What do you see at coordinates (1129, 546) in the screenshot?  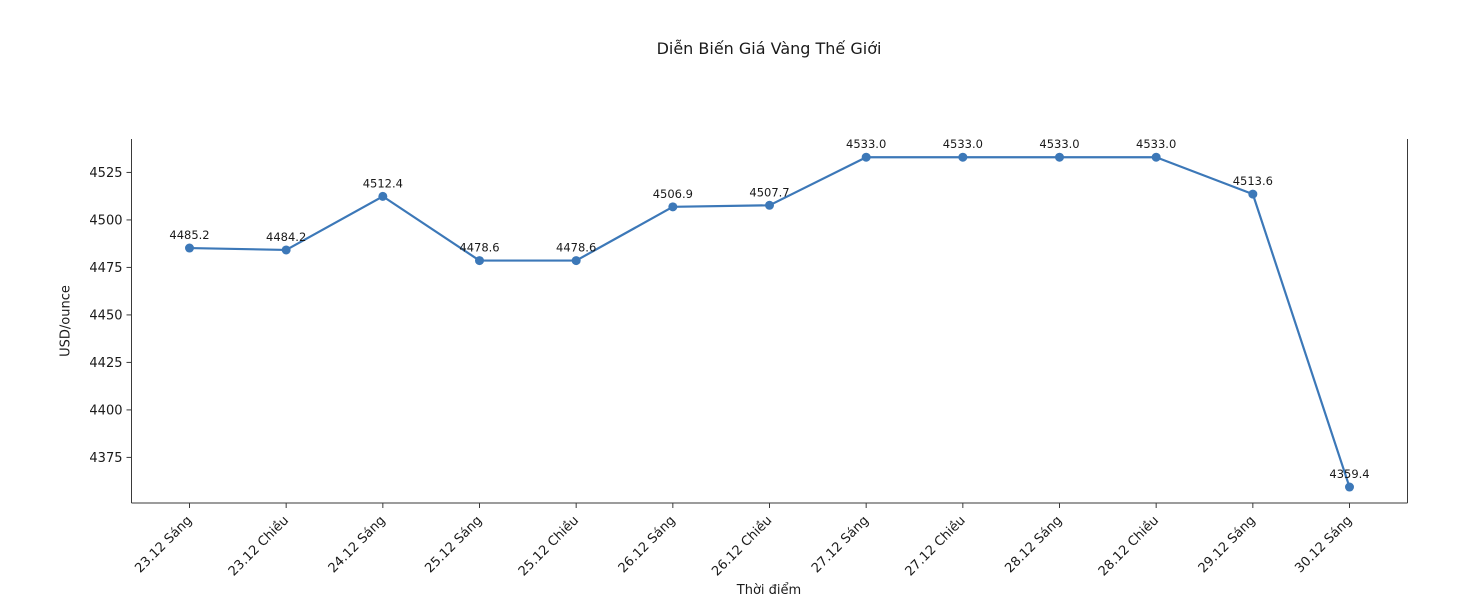 I see `x-tick-label: 28.12 Chiều` at bounding box center [1129, 546].